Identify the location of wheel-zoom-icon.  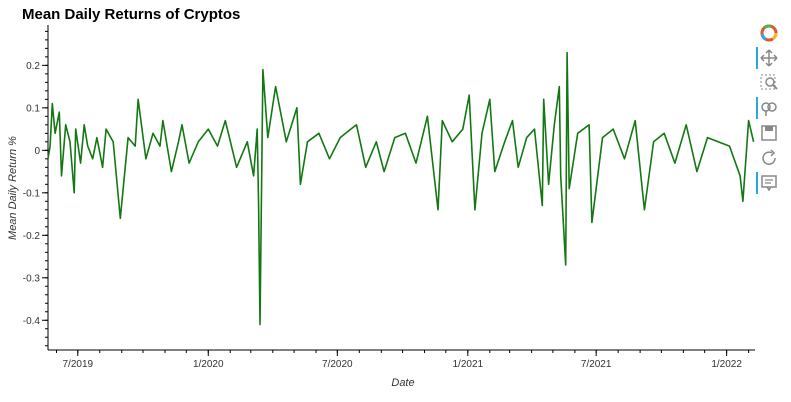
(768, 108).